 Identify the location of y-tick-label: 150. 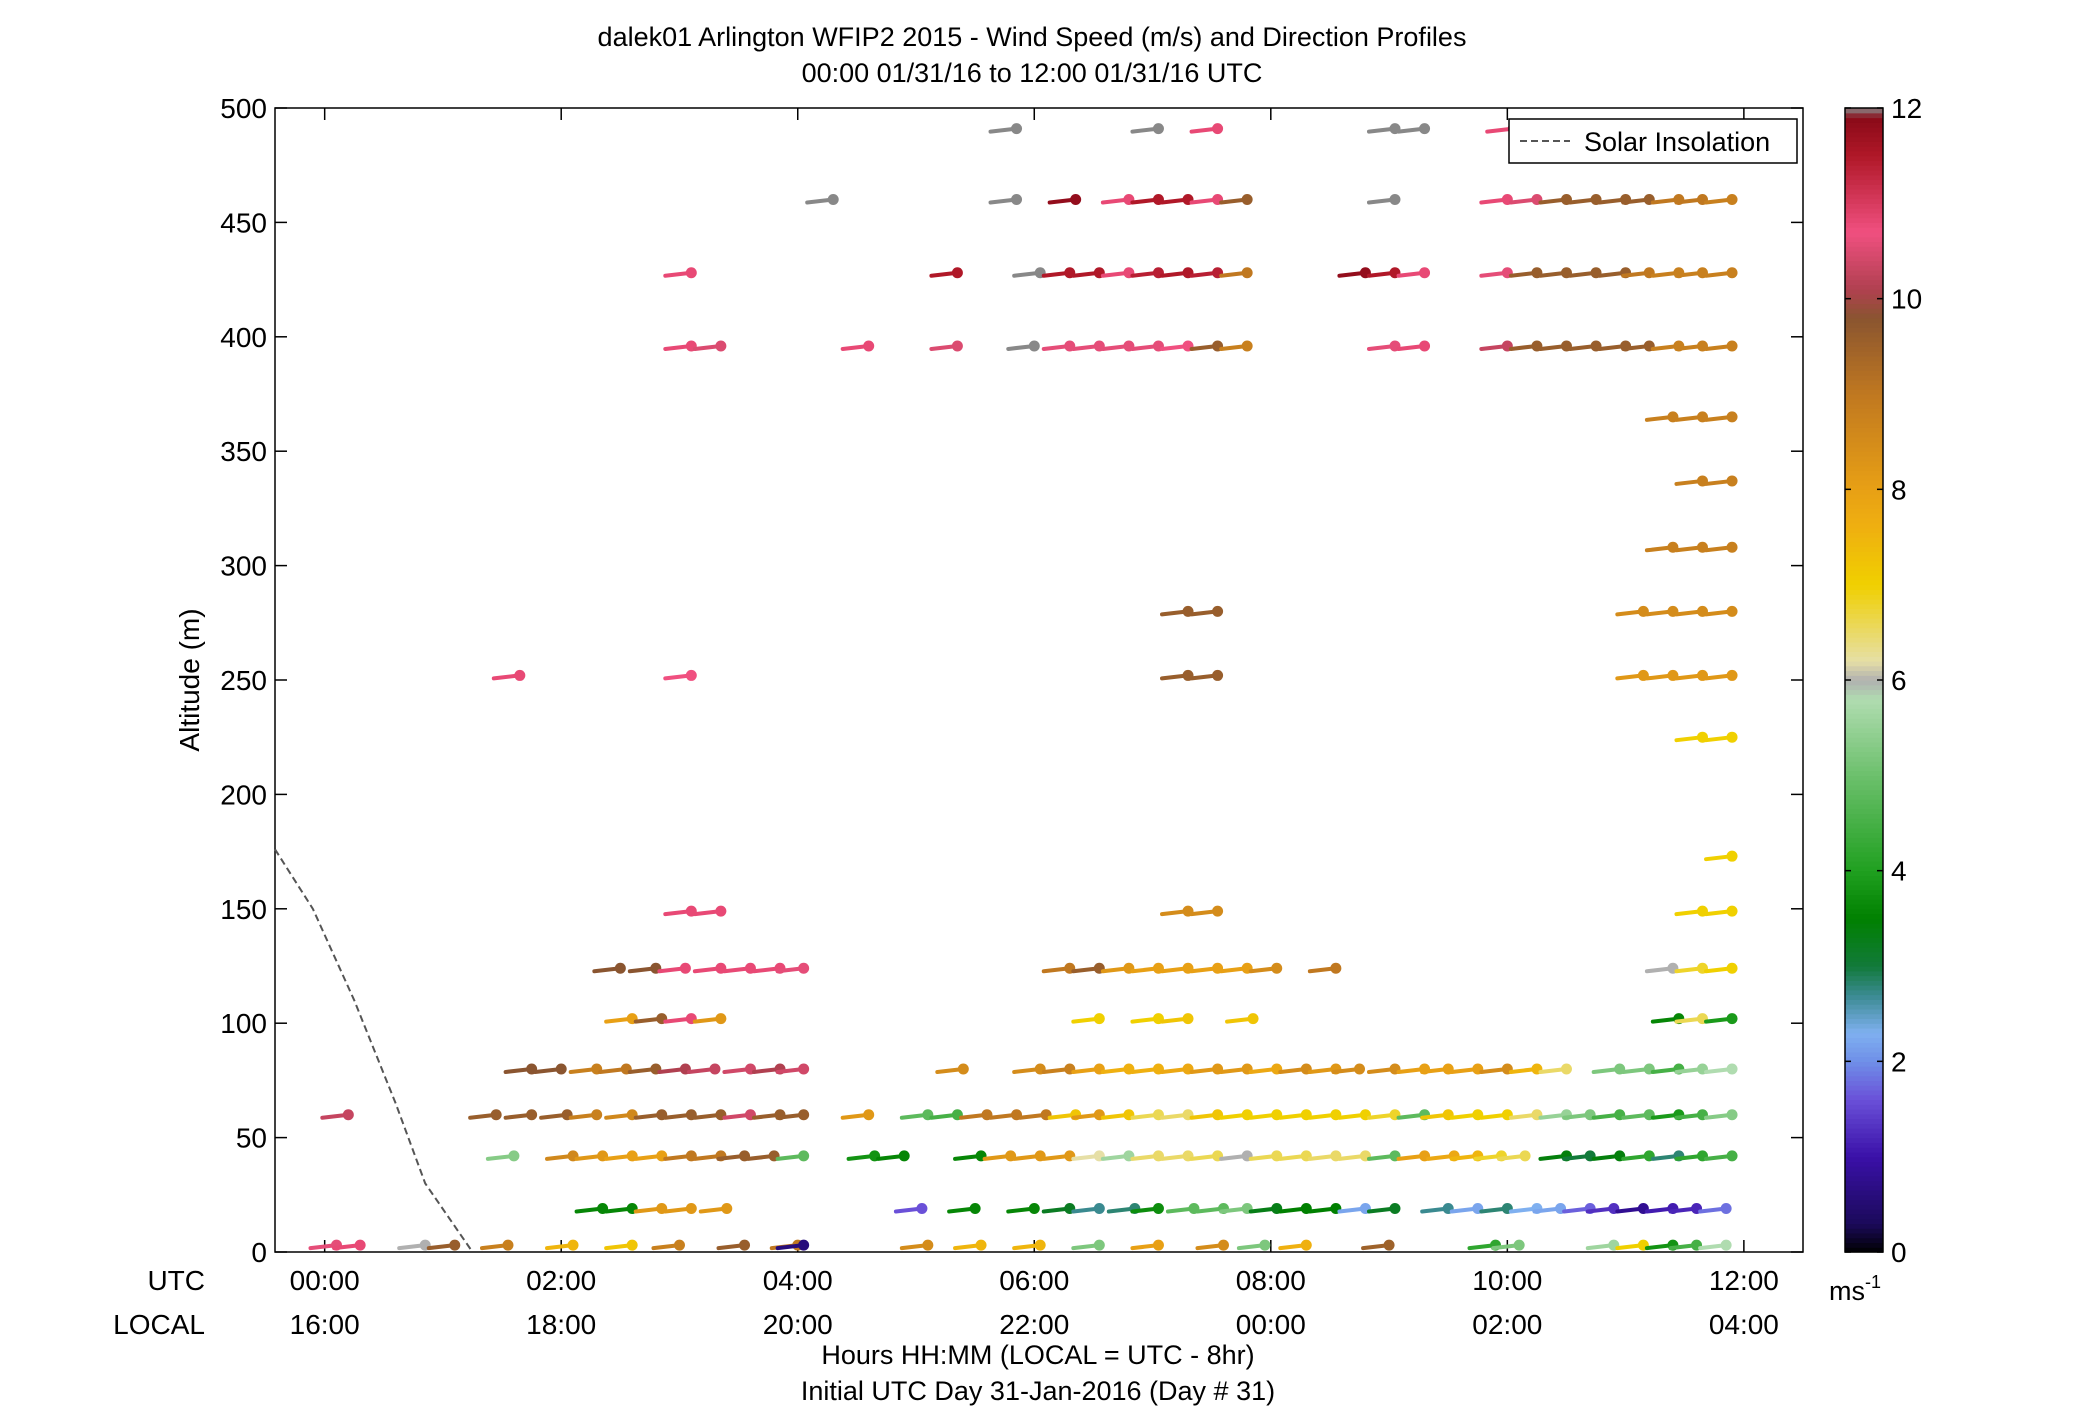
(243, 909).